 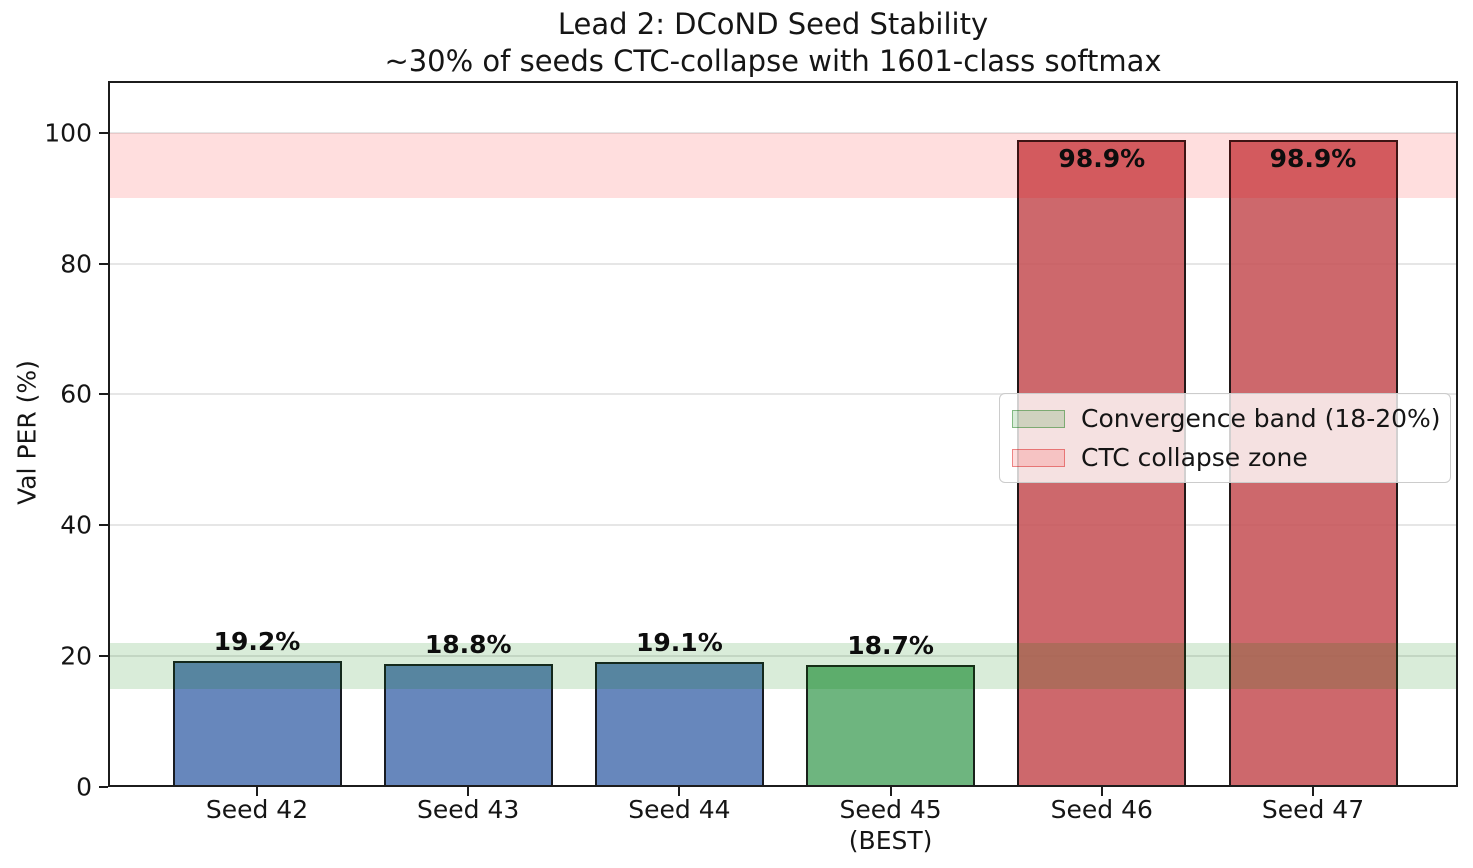 I want to click on y-tick-label: 0, so click(x=84, y=787).